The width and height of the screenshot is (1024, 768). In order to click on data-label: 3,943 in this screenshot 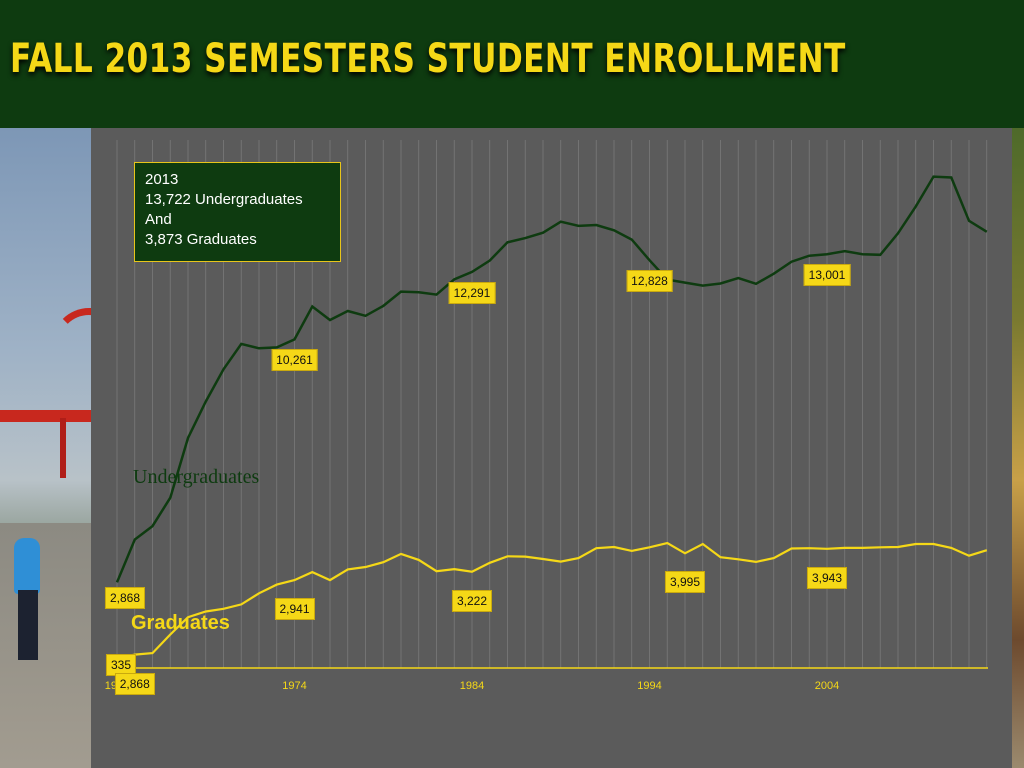, I will do `click(827, 577)`.